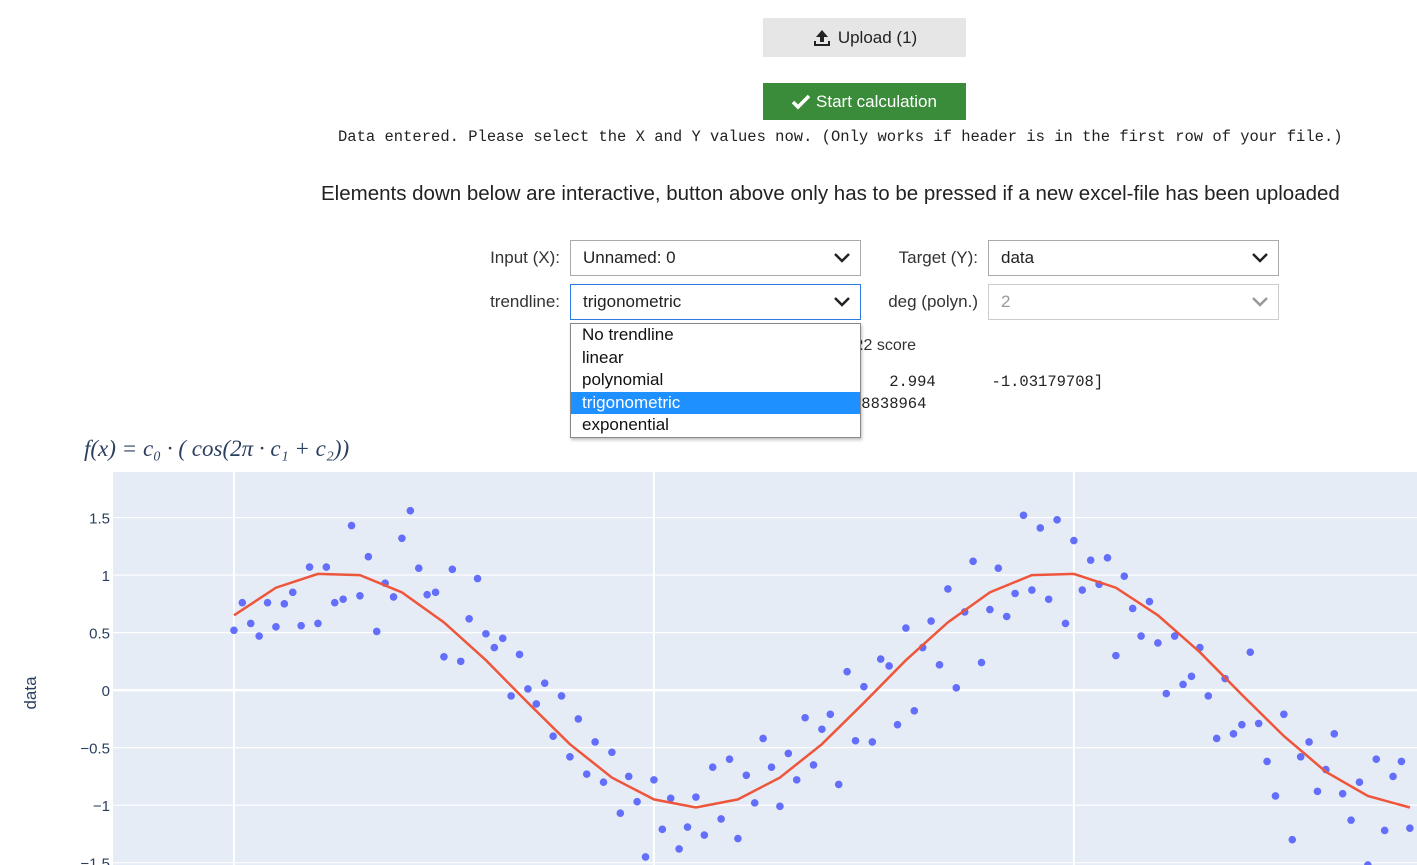 The width and height of the screenshot is (1417, 865). Describe the element at coordinates (217, 448) in the screenshot. I see `formula-title: f(x) = c₀ · ( cos(2π · c₁ + c₂))` at that location.